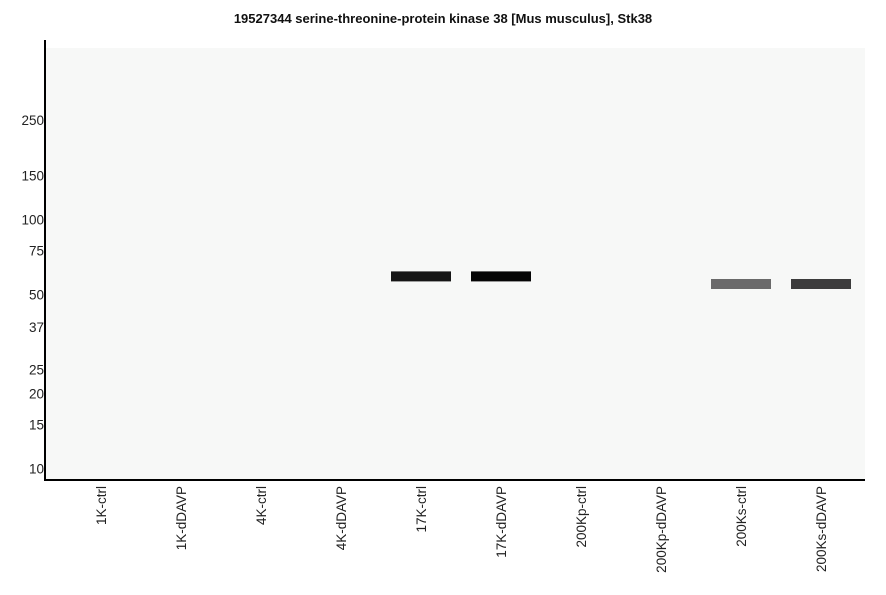 The image size is (886, 595). I want to click on band-200Ks-ctrl, so click(741, 284).